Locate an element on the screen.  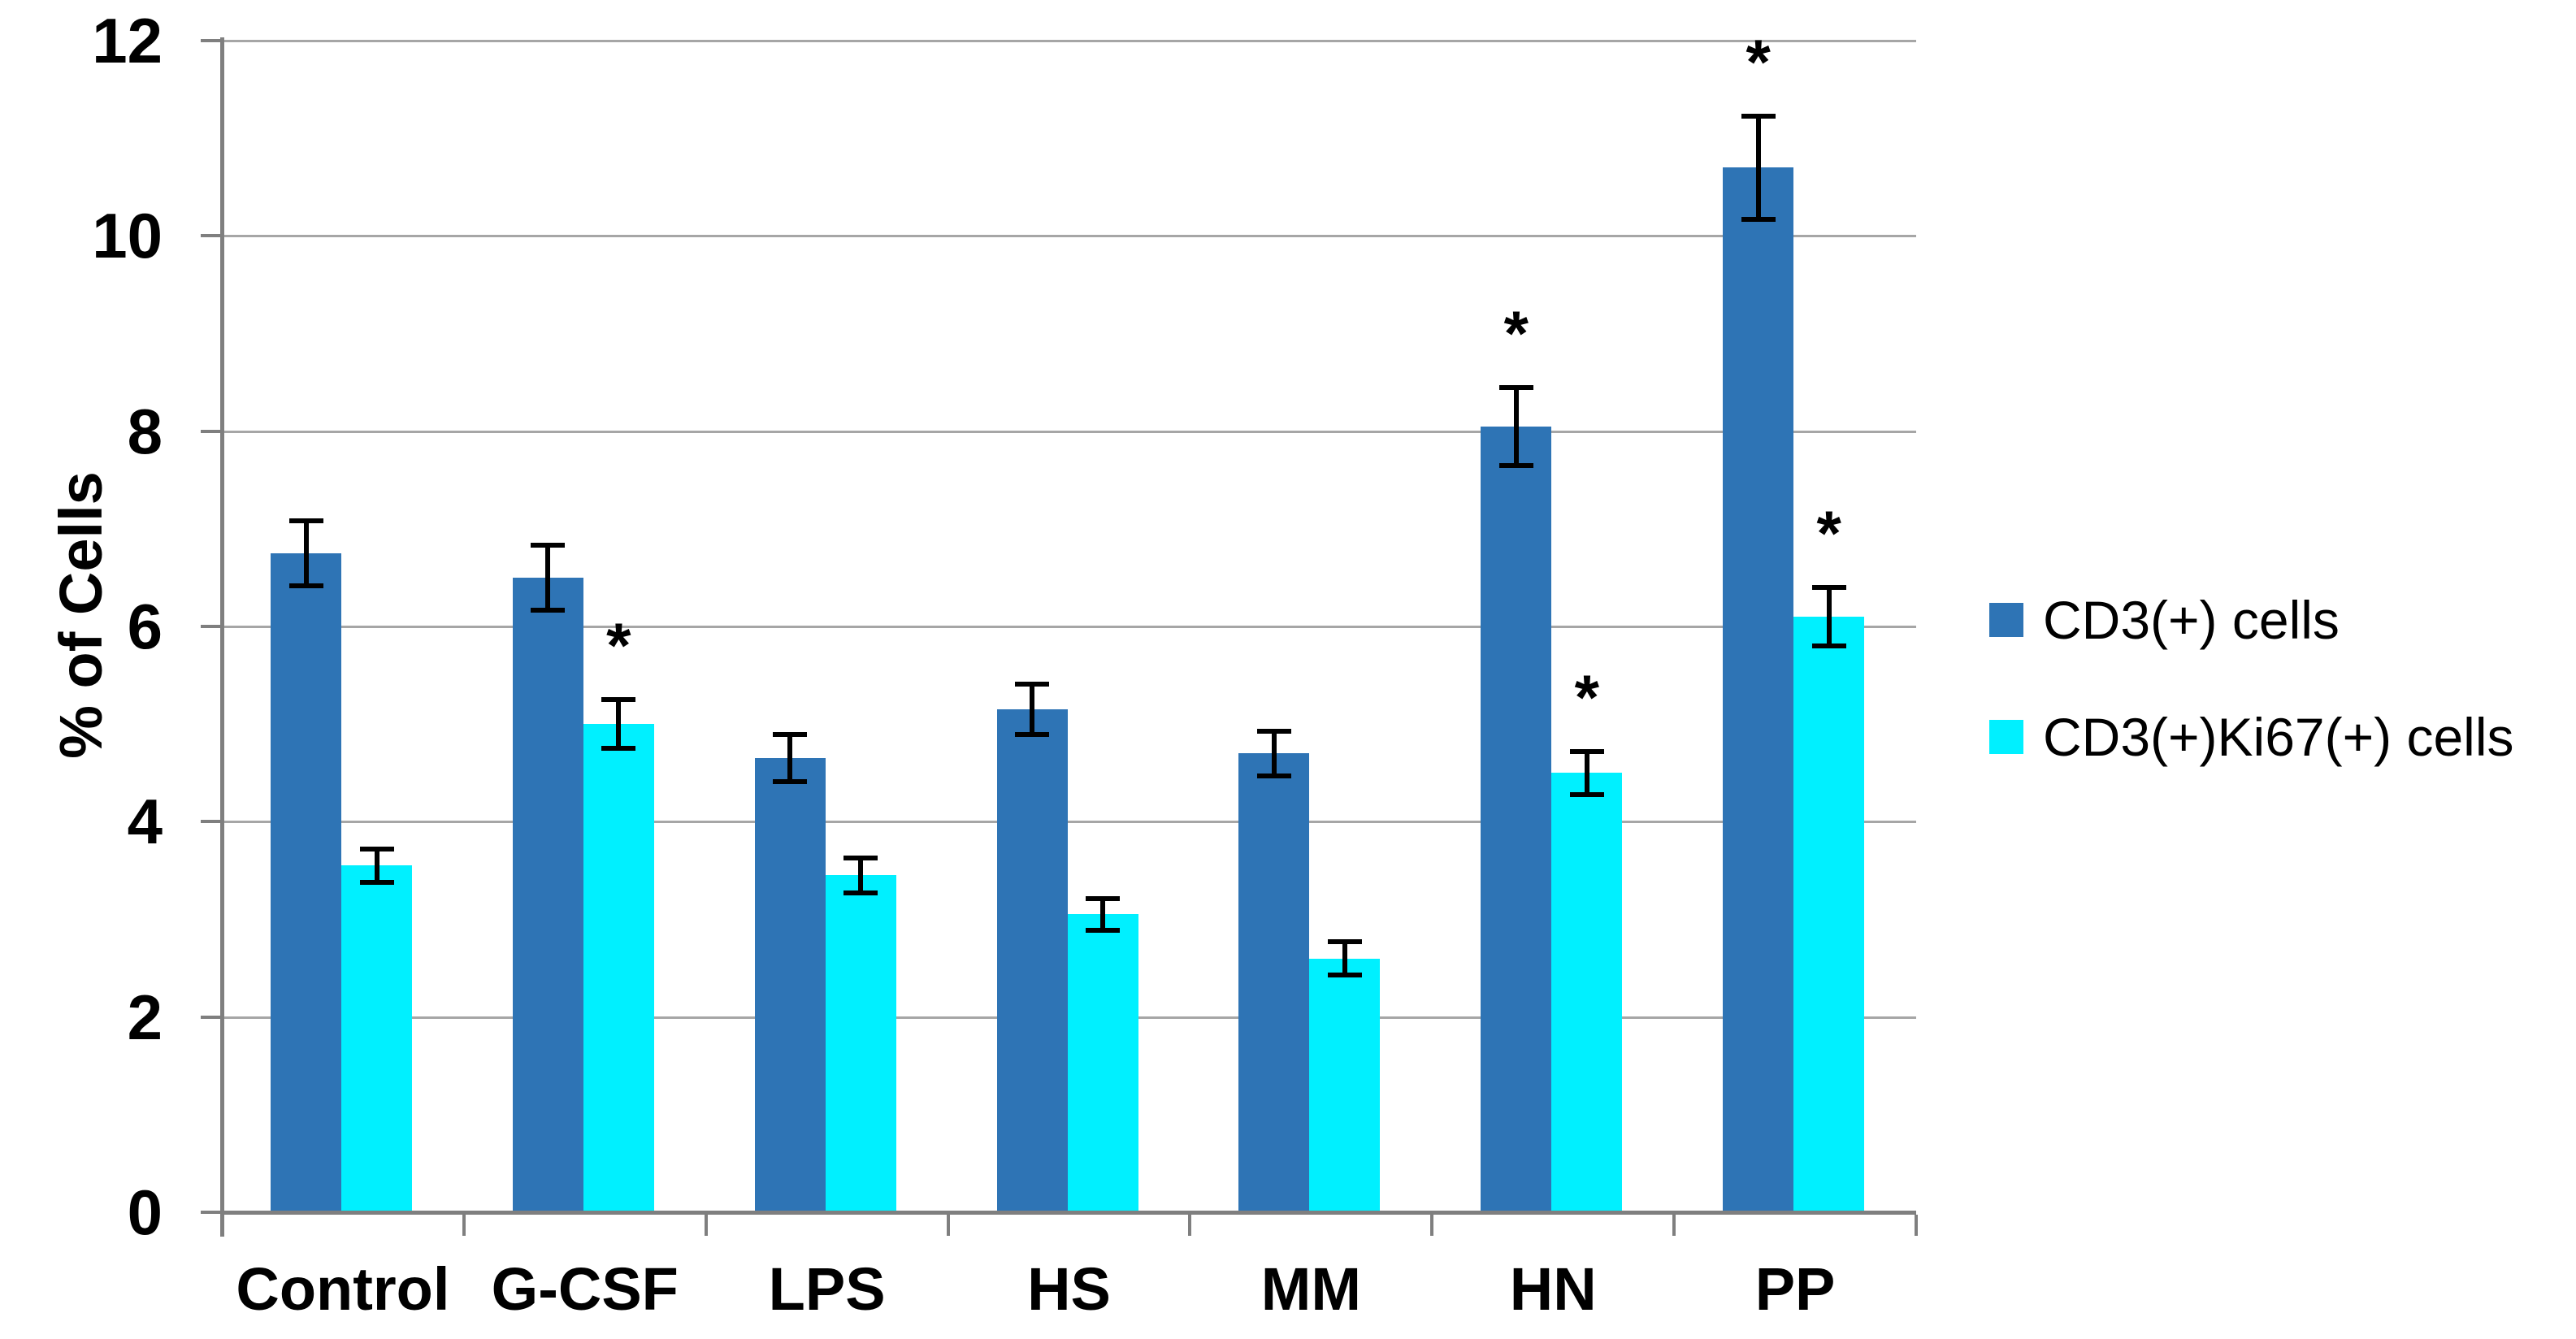
error-bar-cap-top-MM-s0 is located at coordinates (1273, 731).